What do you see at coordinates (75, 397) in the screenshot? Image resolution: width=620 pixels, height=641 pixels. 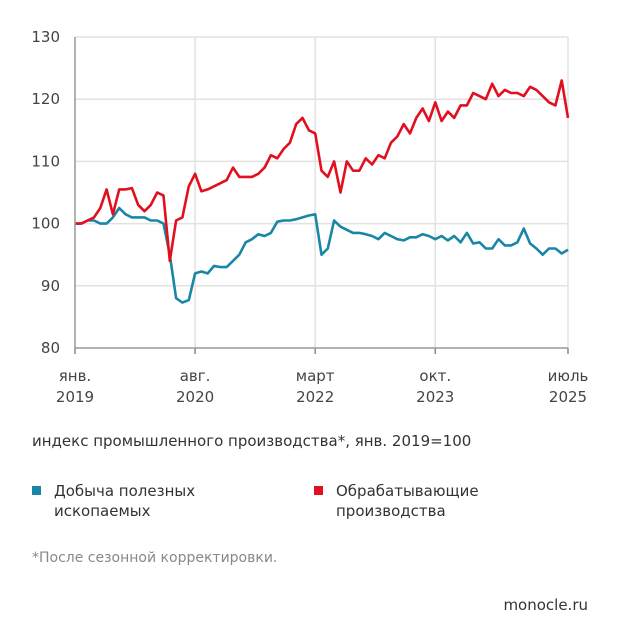 I see `x-tick-label: 2019` at bounding box center [75, 397].